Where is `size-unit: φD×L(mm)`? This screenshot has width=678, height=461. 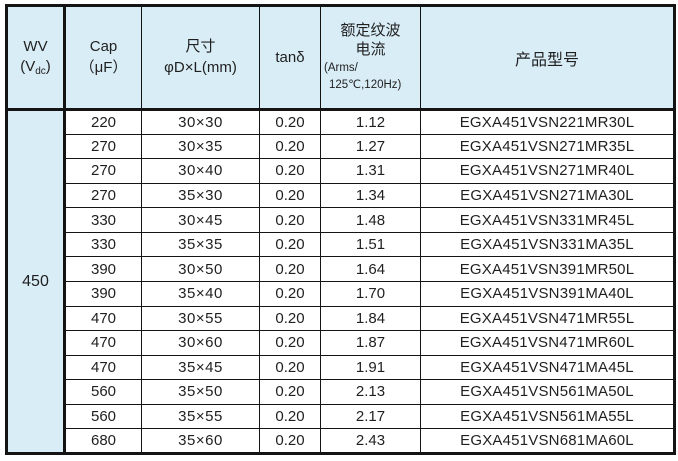
size-unit: φD×L(mm) is located at coordinates (200, 67).